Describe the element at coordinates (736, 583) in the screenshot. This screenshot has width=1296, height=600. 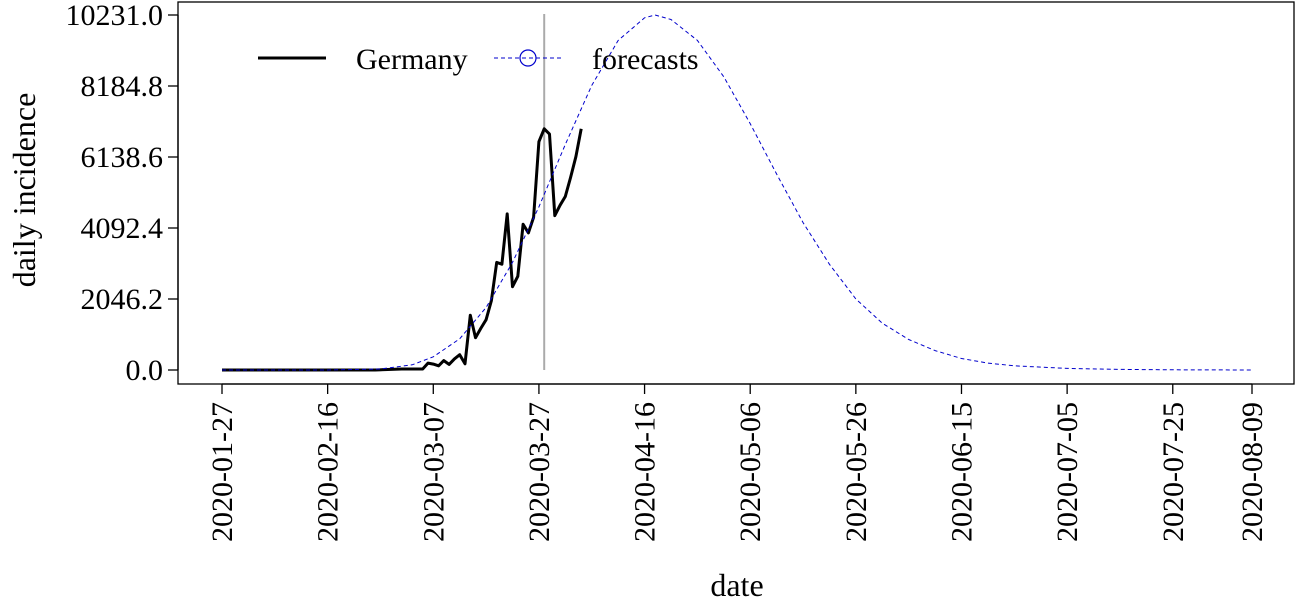
I see `x-axis-title: date` at that location.